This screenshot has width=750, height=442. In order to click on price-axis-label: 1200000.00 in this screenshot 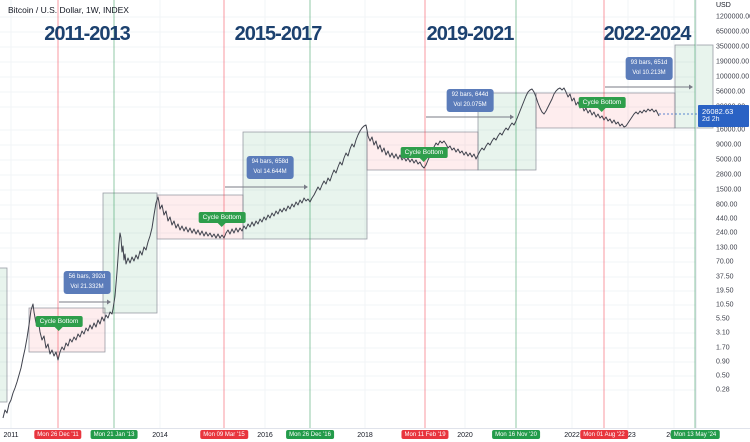, I will do `click(733, 17)`.